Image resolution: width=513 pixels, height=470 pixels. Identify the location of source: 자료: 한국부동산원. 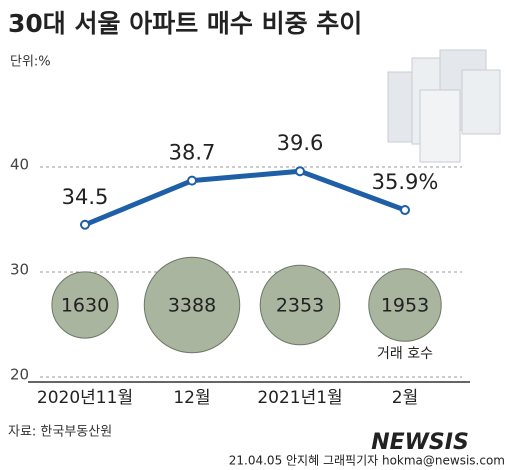
(60, 432).